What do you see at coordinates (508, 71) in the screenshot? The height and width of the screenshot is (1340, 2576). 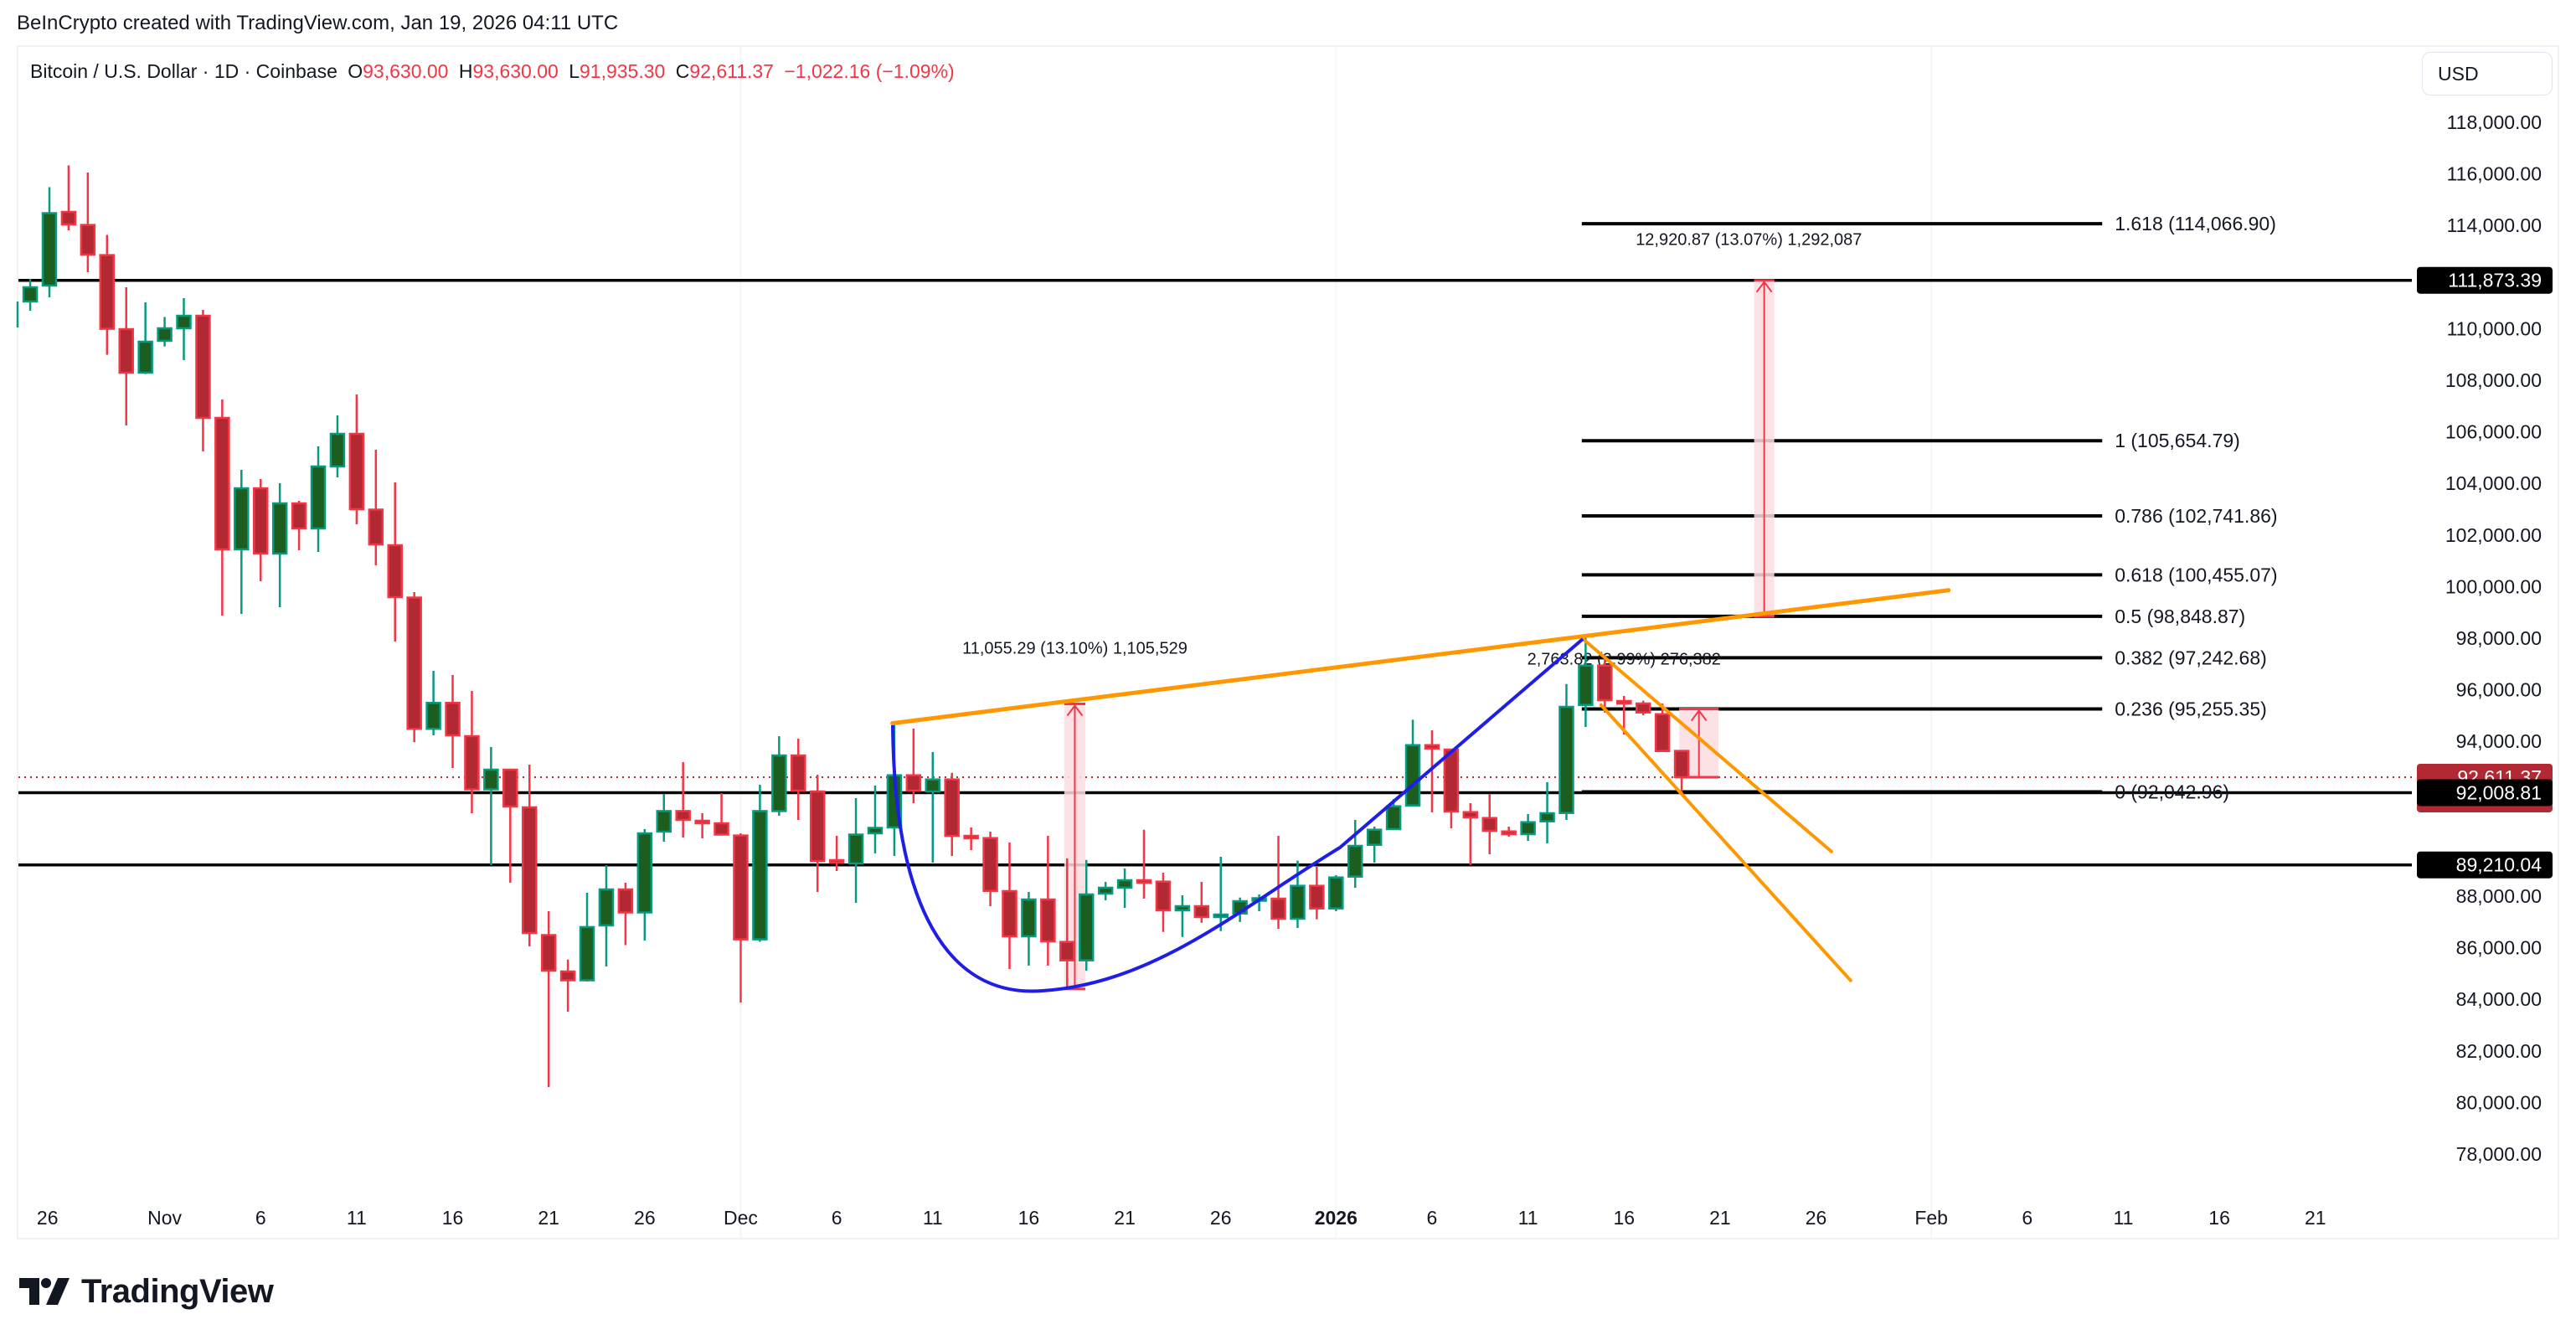 I see `high-value: H93,630.00` at bounding box center [508, 71].